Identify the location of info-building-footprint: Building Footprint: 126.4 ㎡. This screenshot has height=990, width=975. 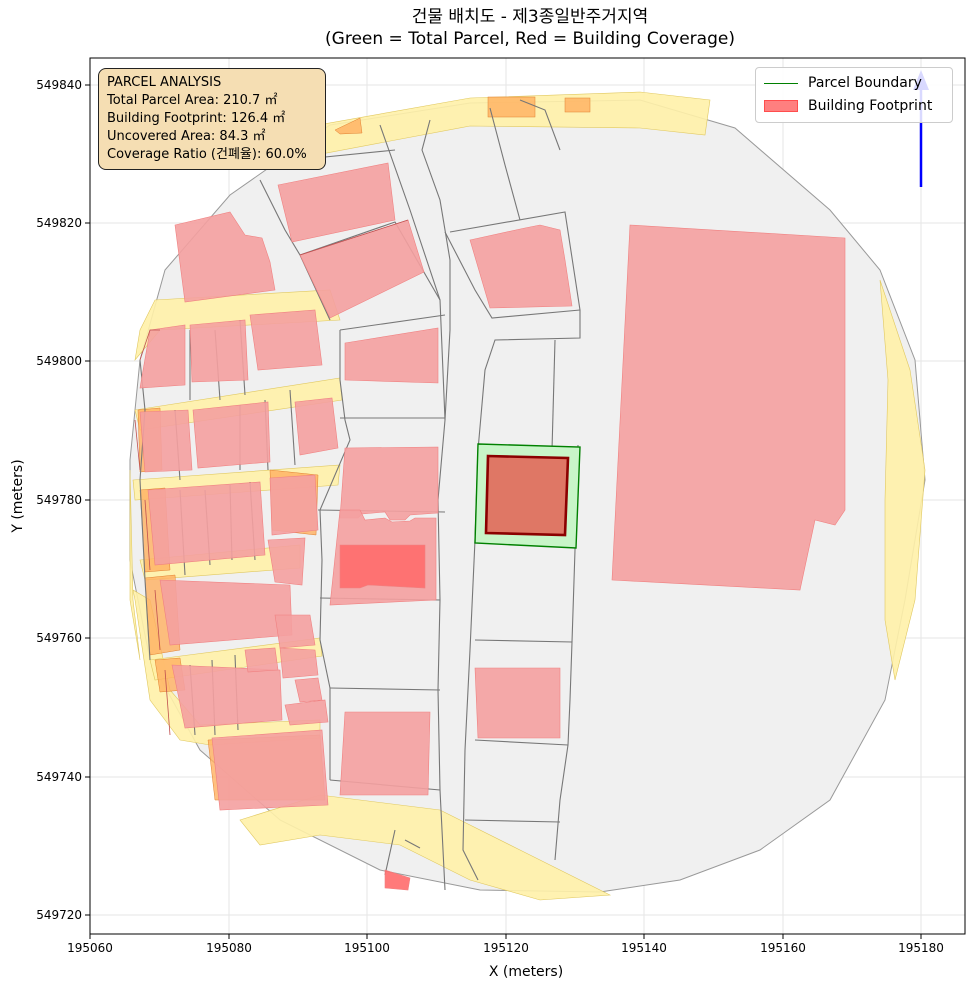
(196, 118).